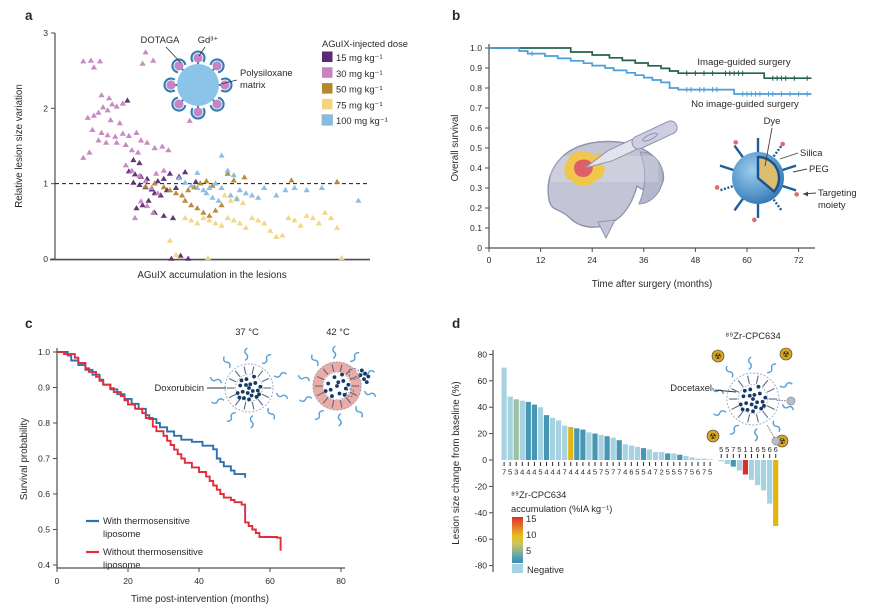  Describe the element at coordinates (481, 486) in the screenshot. I see `tick-label: -20` at that location.